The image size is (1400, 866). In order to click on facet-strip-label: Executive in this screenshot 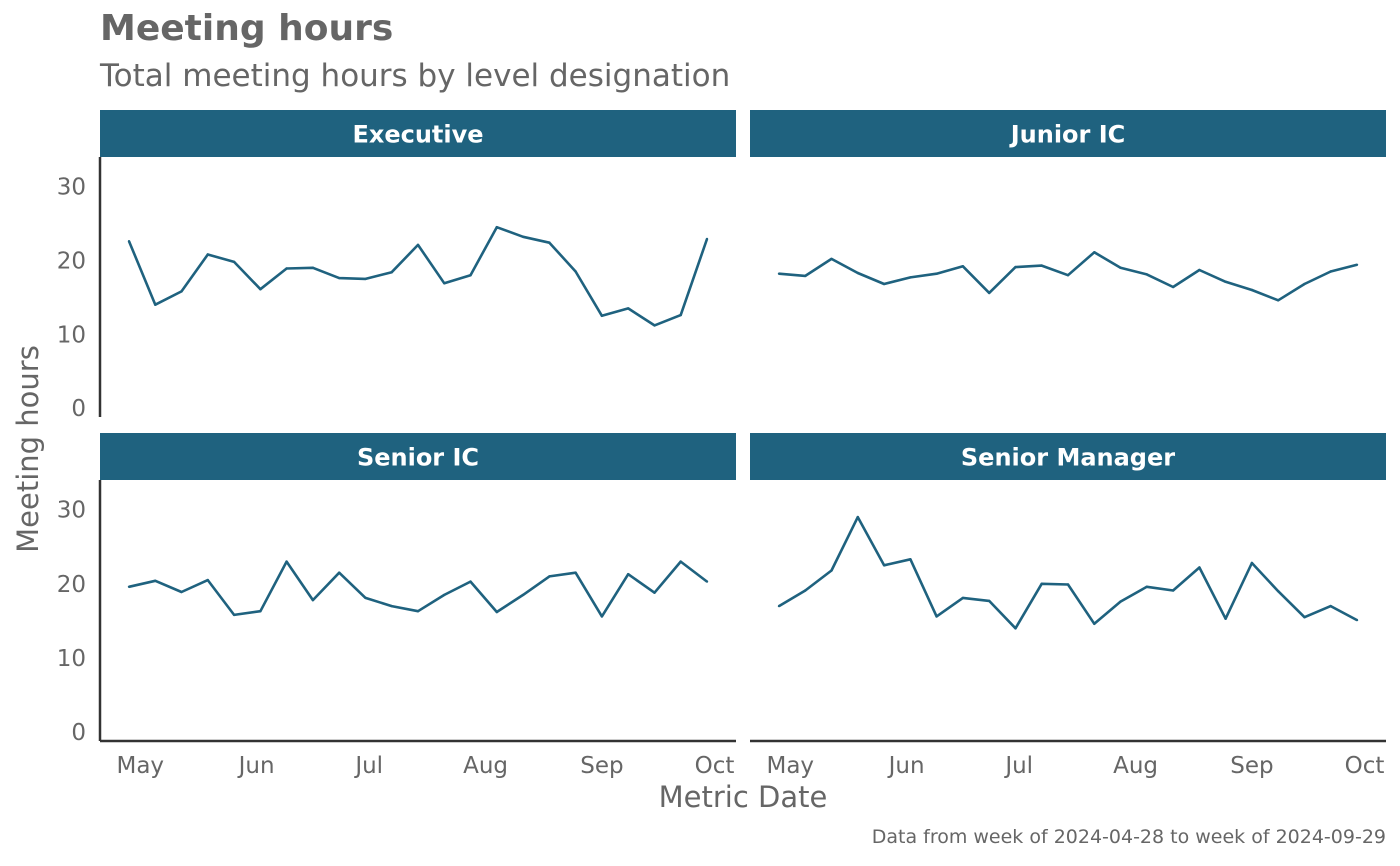, I will do `click(417, 135)`.